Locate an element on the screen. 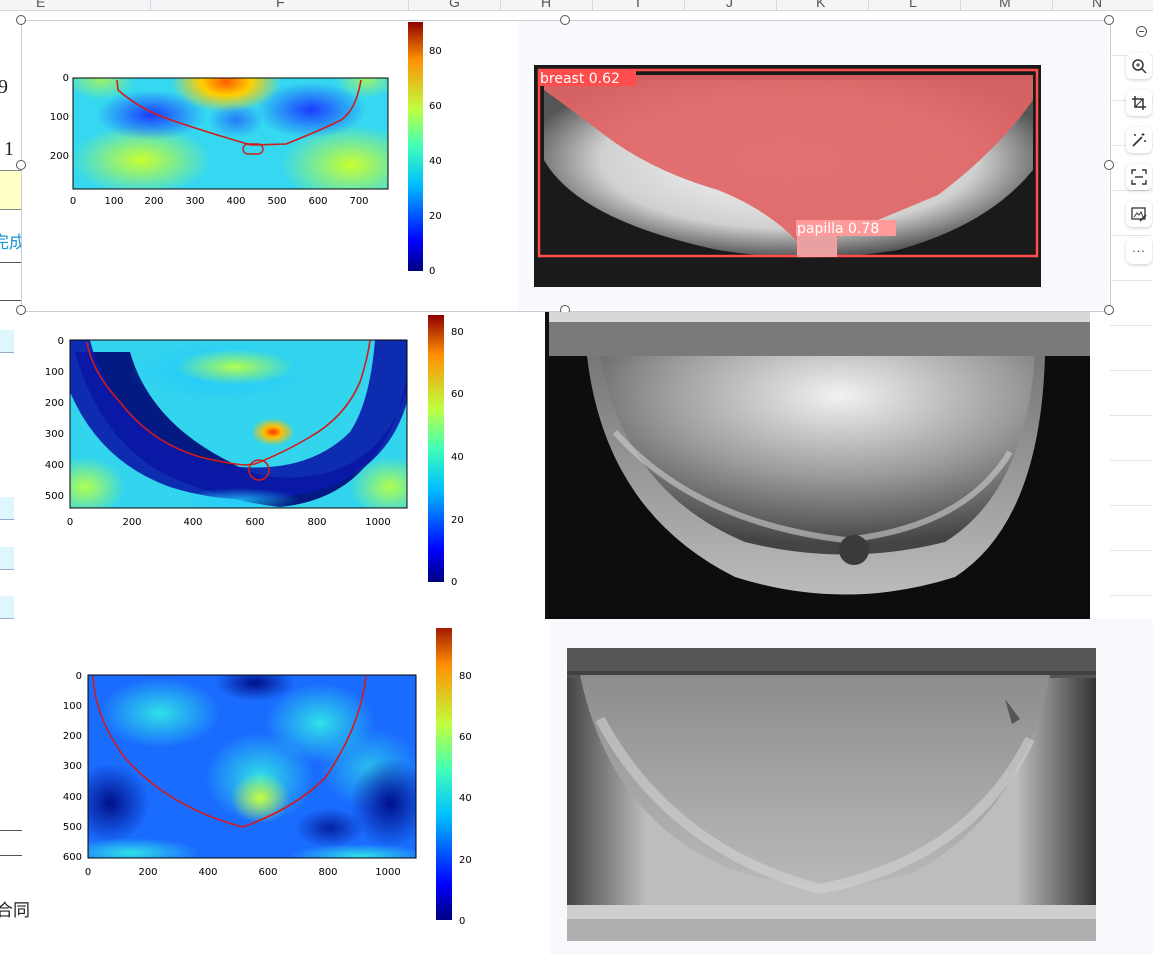 This screenshot has width=1153, height=955. minus-icon is located at coordinates (1141, 31).